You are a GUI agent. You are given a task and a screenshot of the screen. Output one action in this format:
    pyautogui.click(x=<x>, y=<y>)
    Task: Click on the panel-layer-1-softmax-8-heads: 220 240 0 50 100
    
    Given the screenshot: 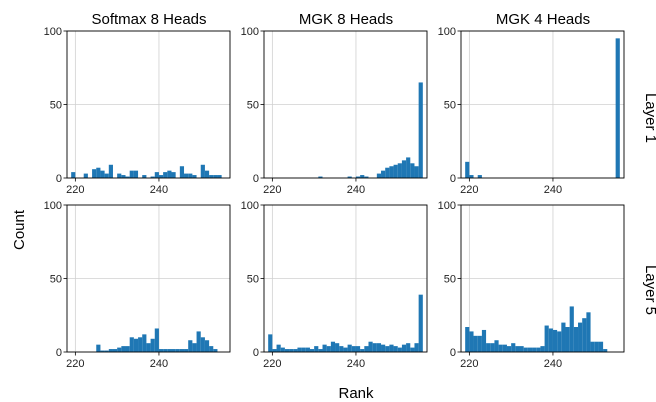 What is the action you would take?
    pyautogui.click(x=137, y=111)
    